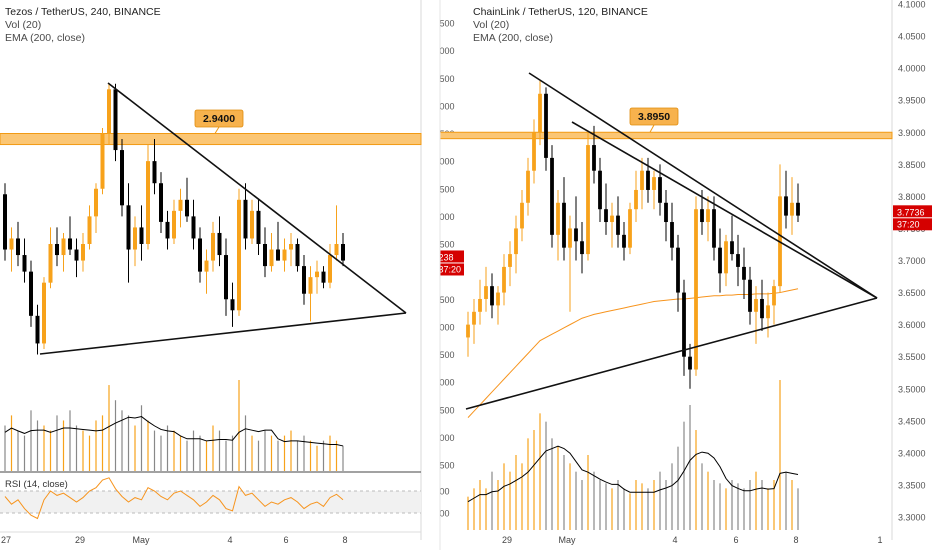 This screenshot has height=555, width=932. What do you see at coordinates (912, 453) in the screenshot?
I see `right-y-tick-label: 3.4000` at bounding box center [912, 453].